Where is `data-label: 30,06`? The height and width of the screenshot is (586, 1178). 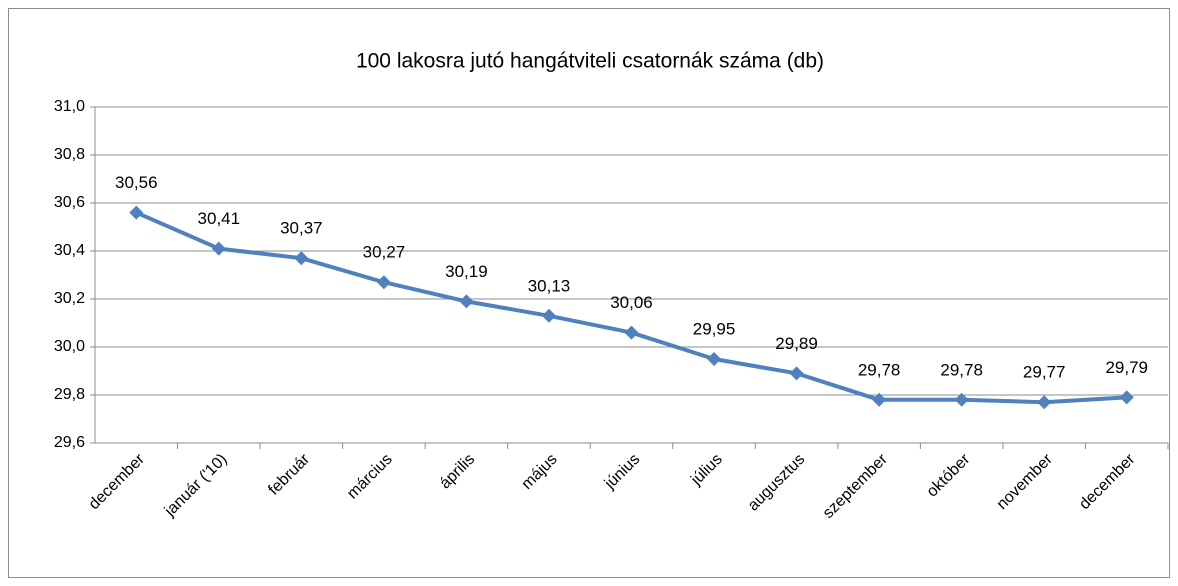
data-label: 30,06 is located at coordinates (631, 302).